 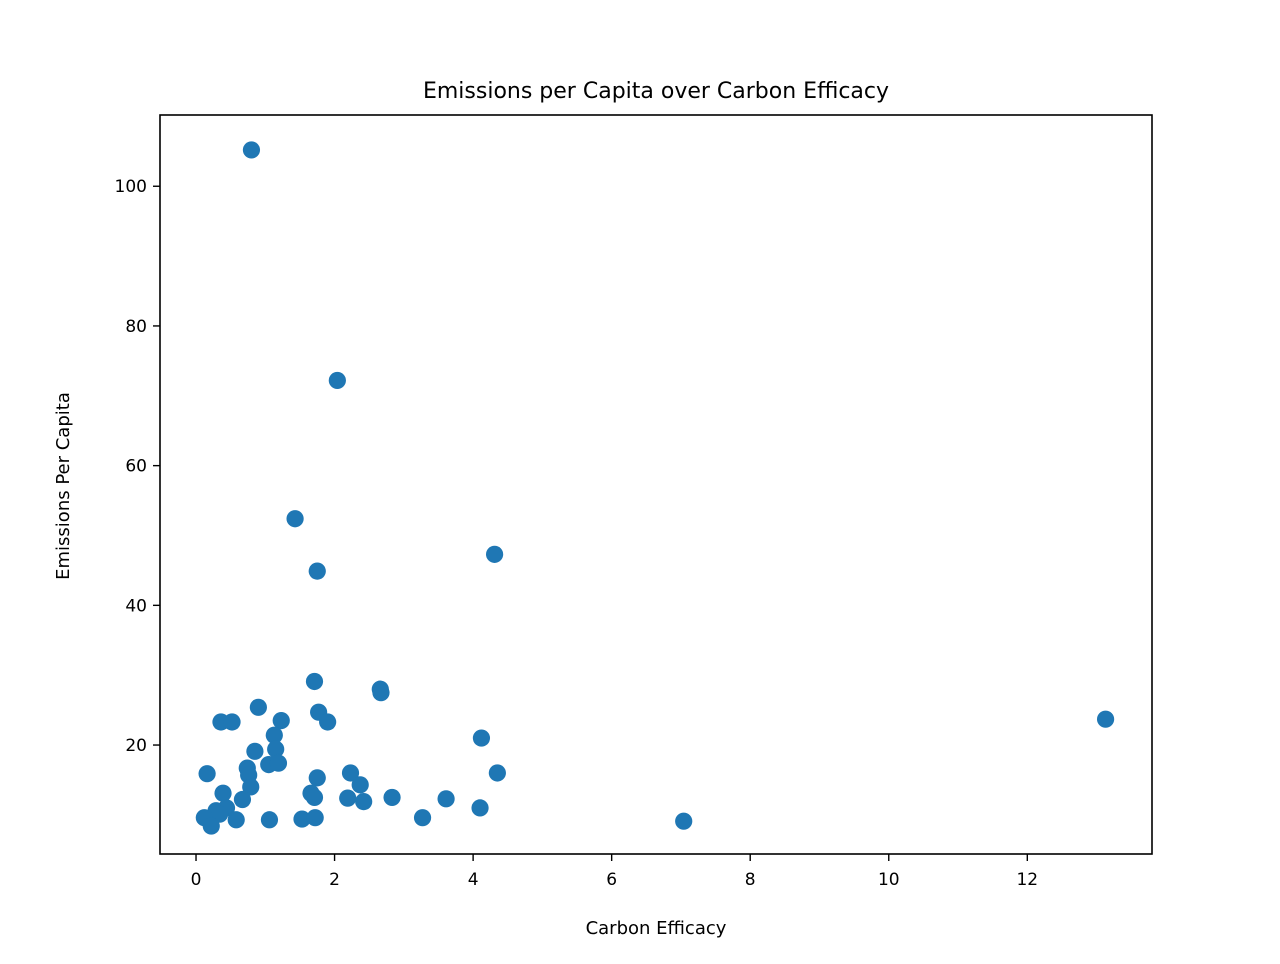 What do you see at coordinates (750, 880) in the screenshot?
I see `x-tick-label: 8` at bounding box center [750, 880].